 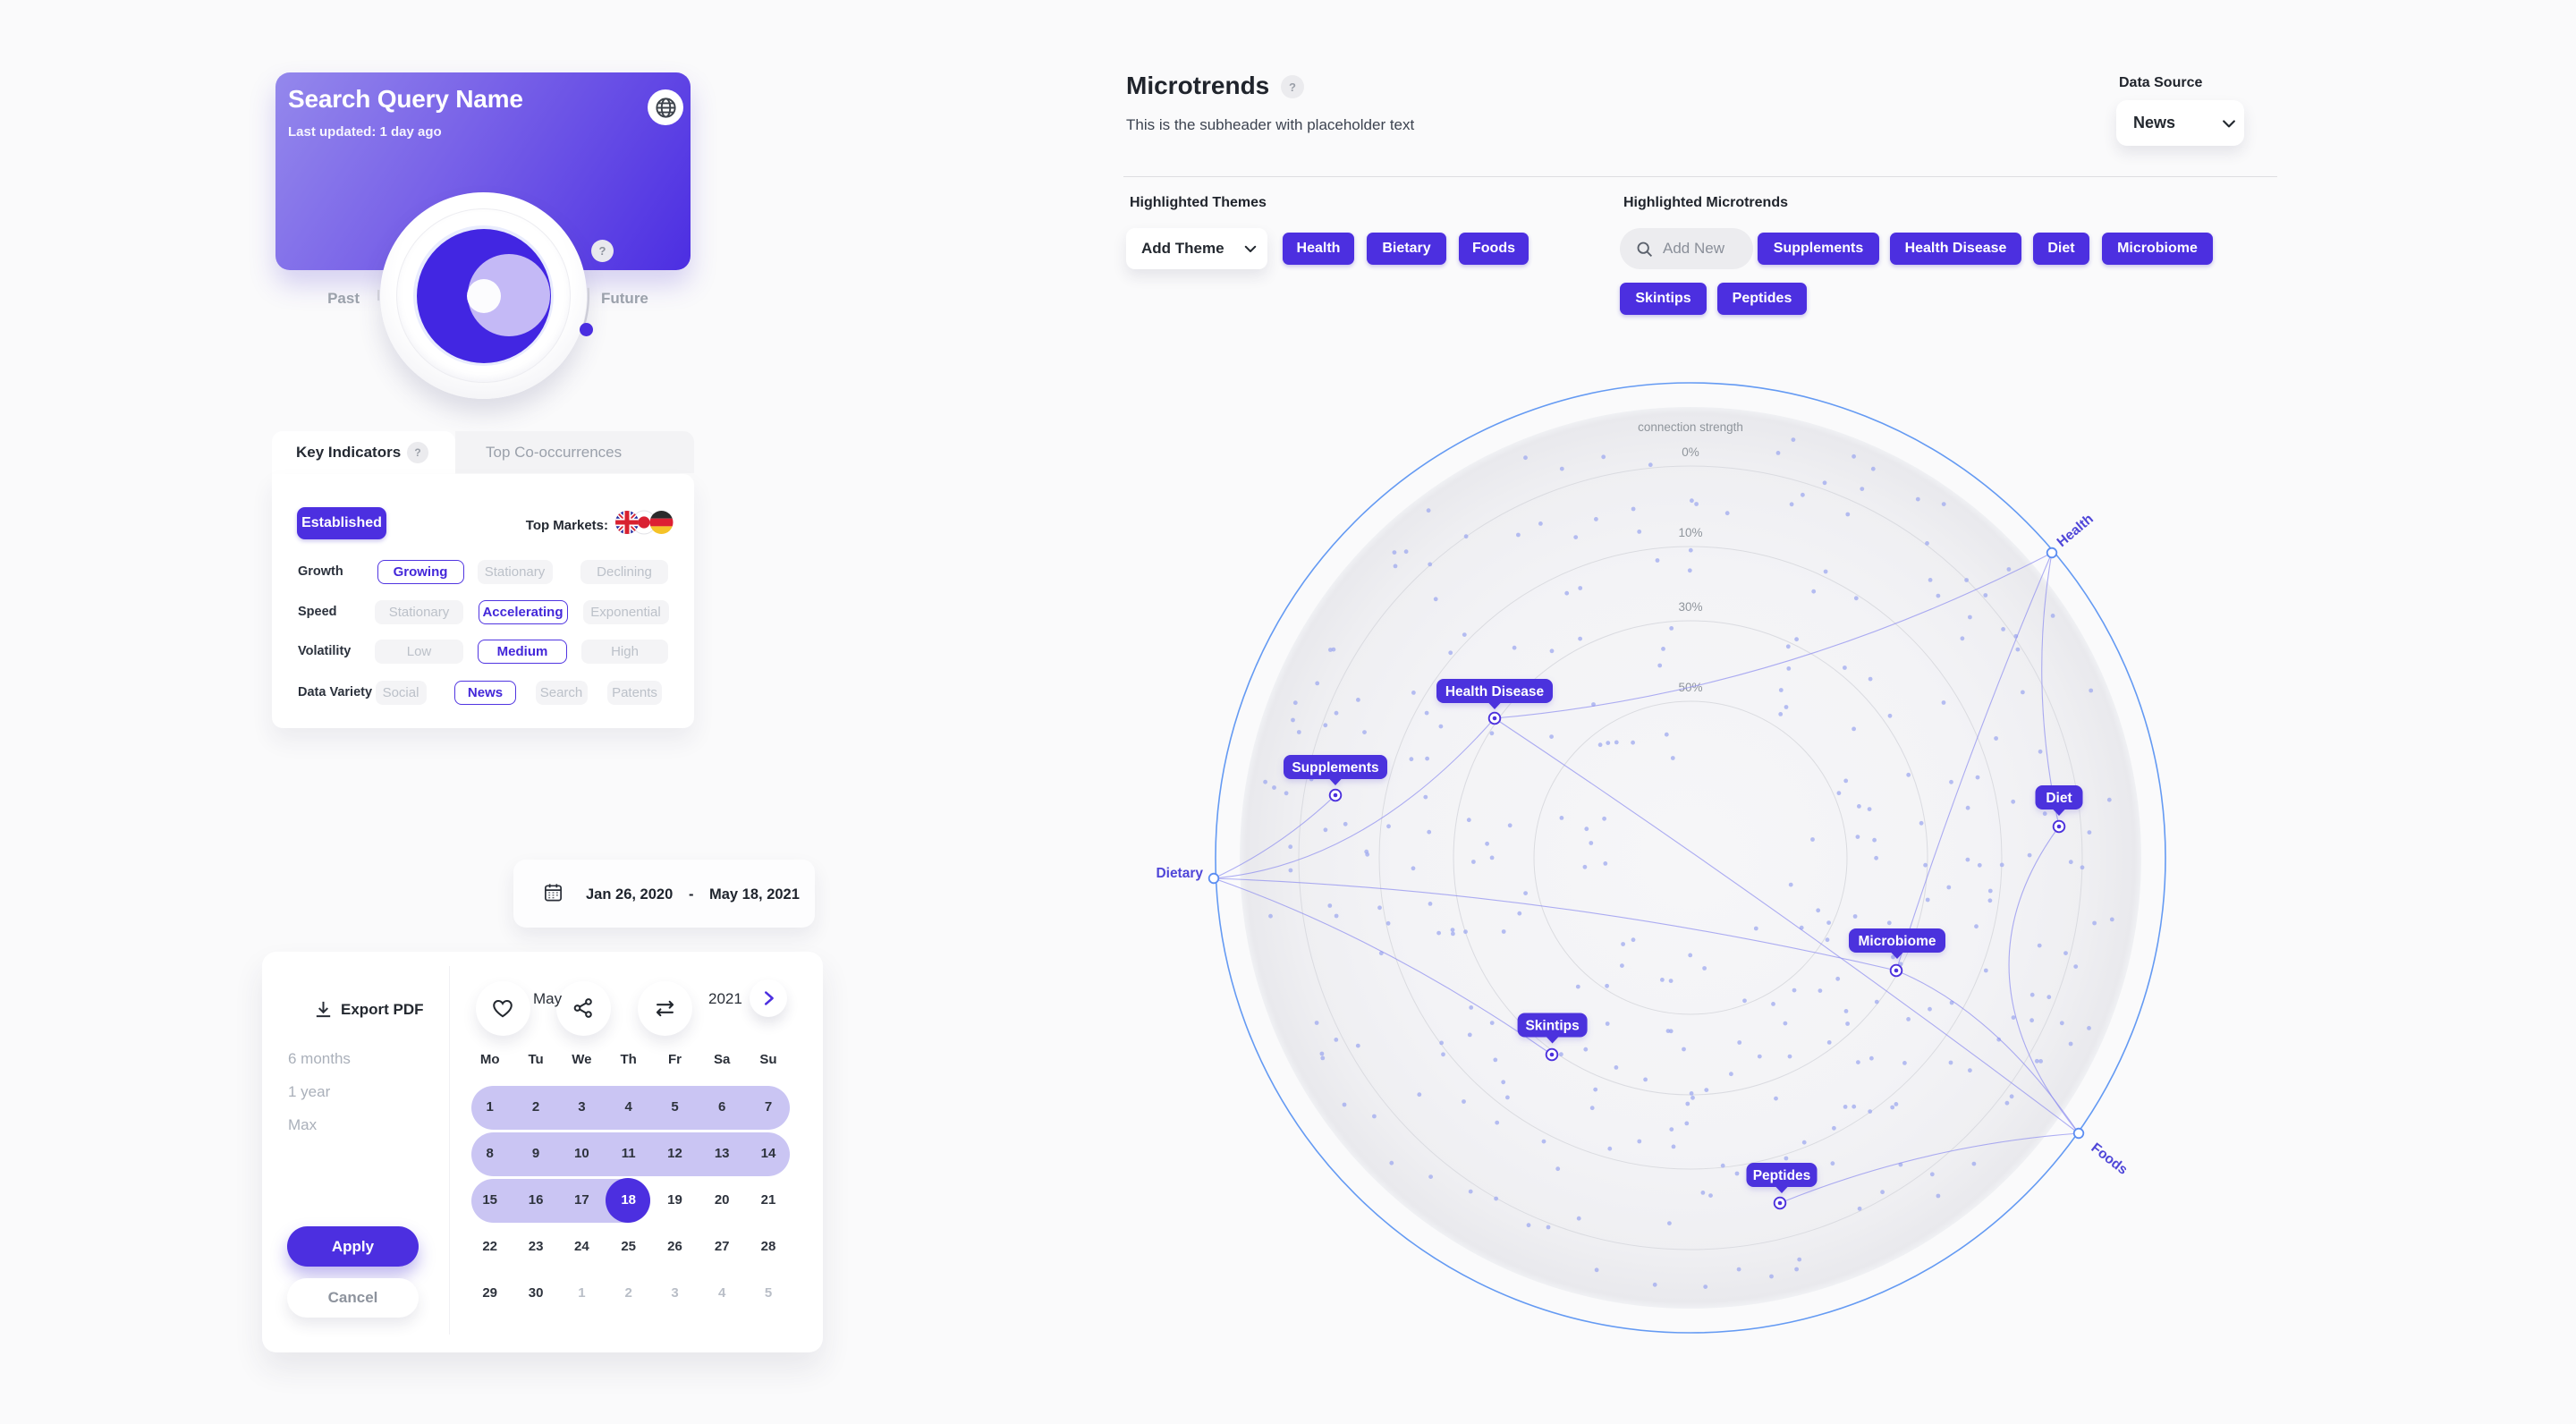 What do you see at coordinates (1690, 427) in the screenshot?
I see `svg-text: connection strength` at bounding box center [1690, 427].